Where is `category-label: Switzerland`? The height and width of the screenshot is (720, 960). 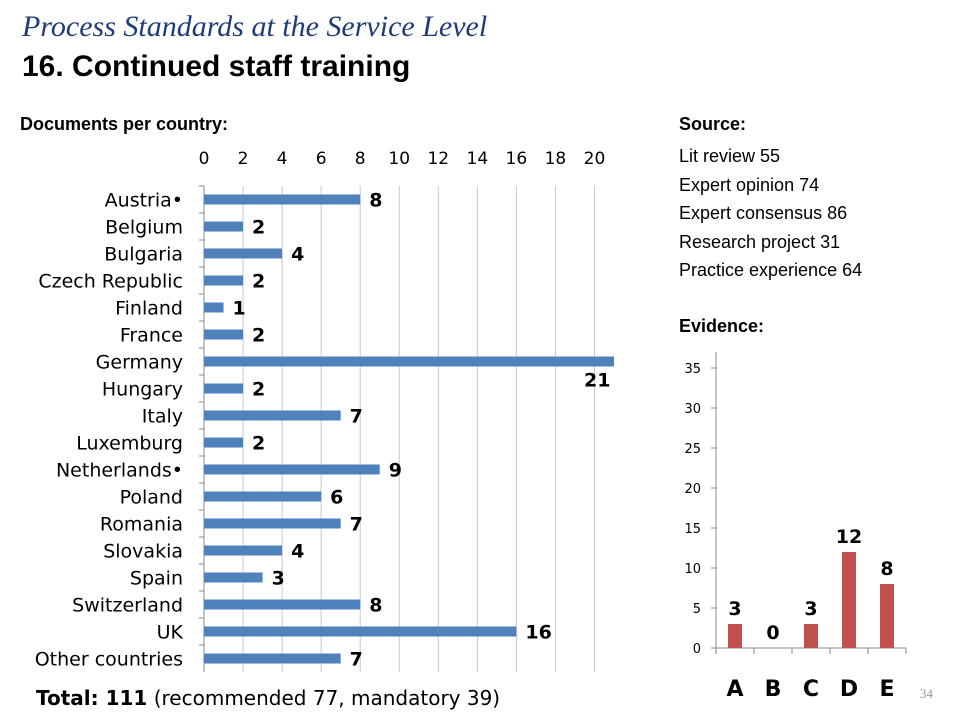
category-label: Switzerland is located at coordinates (127, 606).